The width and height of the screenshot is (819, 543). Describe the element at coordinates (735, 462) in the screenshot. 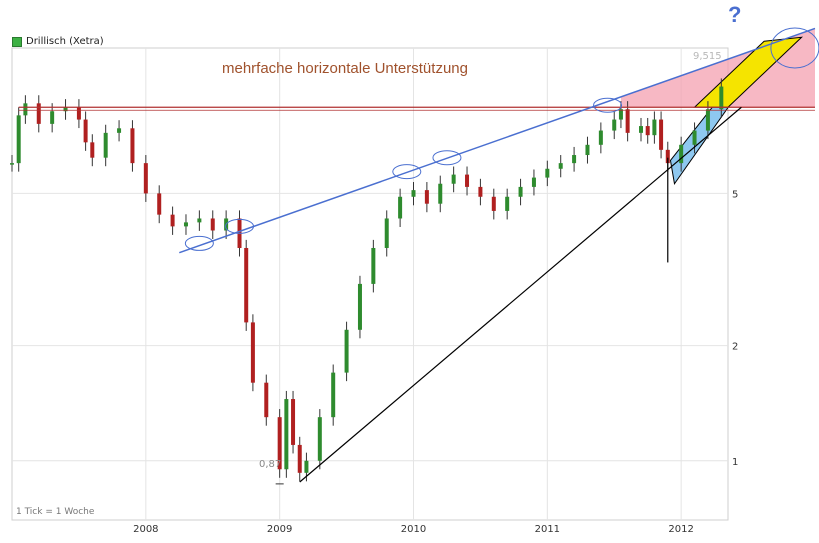

I see `y-tick-label: 1` at that location.